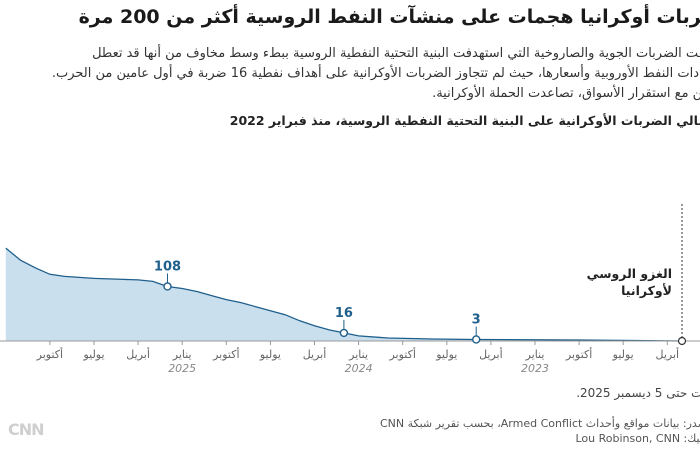 This screenshot has width=700, height=450. What do you see at coordinates (637, 438) in the screenshot?
I see `graphic-credit: غرافيك: Lou Robinson, CNN` at bounding box center [637, 438].